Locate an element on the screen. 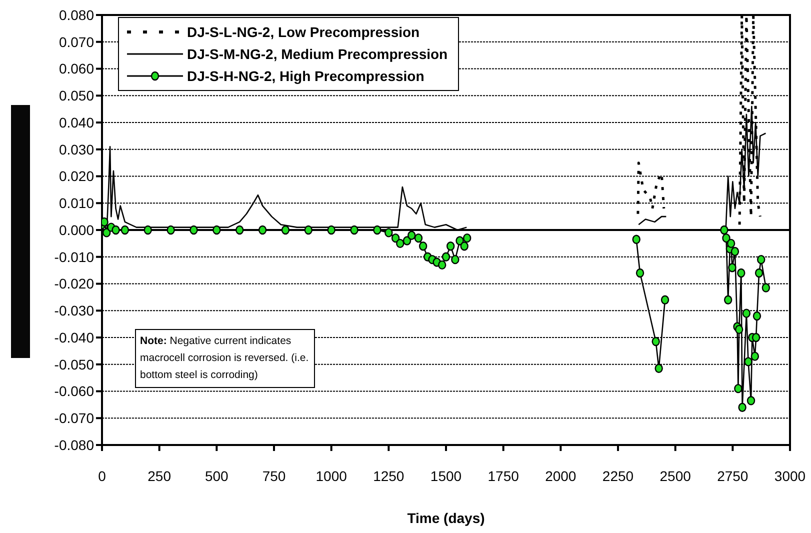 Image resolution: width=811 pixels, height=533 pixels. y-tick-label: -0.020 is located at coordinates (74, 284).